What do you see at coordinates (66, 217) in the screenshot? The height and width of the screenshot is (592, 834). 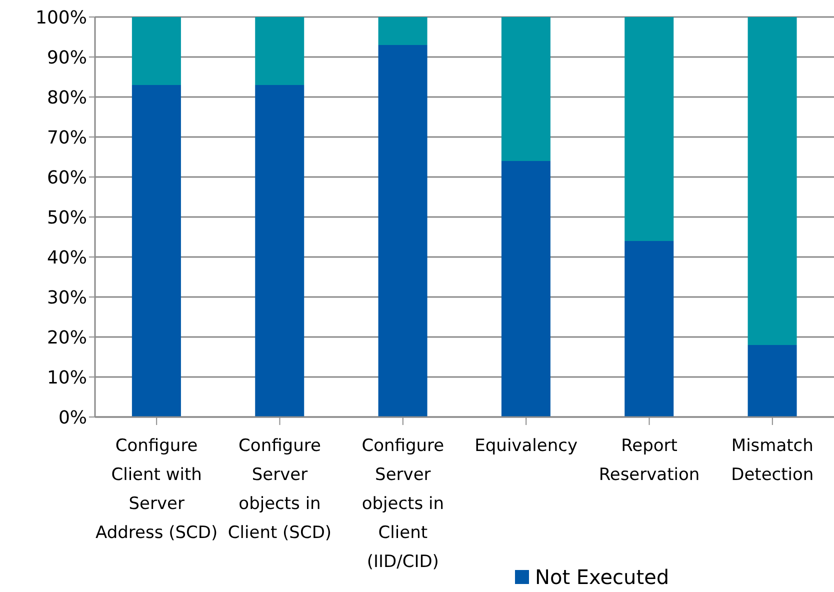 I see `y-tick-label: 50%` at bounding box center [66, 217].